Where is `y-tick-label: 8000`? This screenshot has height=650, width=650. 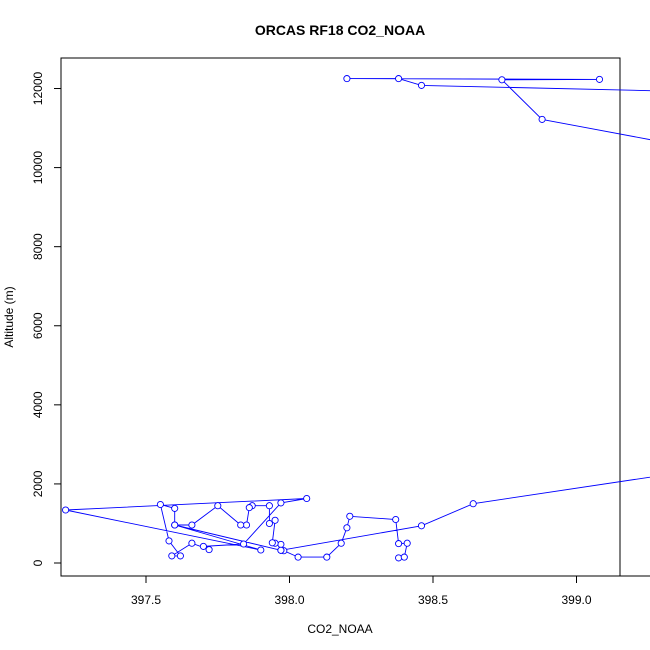 y-tick-label: 8000 is located at coordinates (38, 246).